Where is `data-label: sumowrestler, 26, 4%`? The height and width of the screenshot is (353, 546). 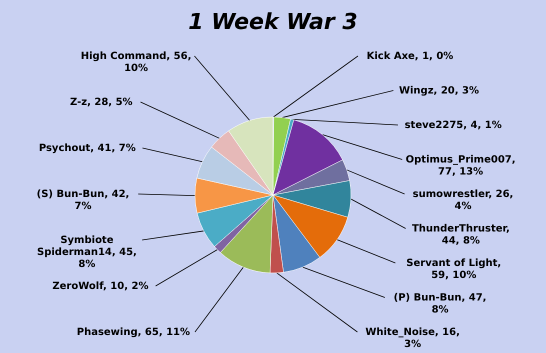
data-label: sumowrestler, 26, 4% is located at coordinates (463, 200).